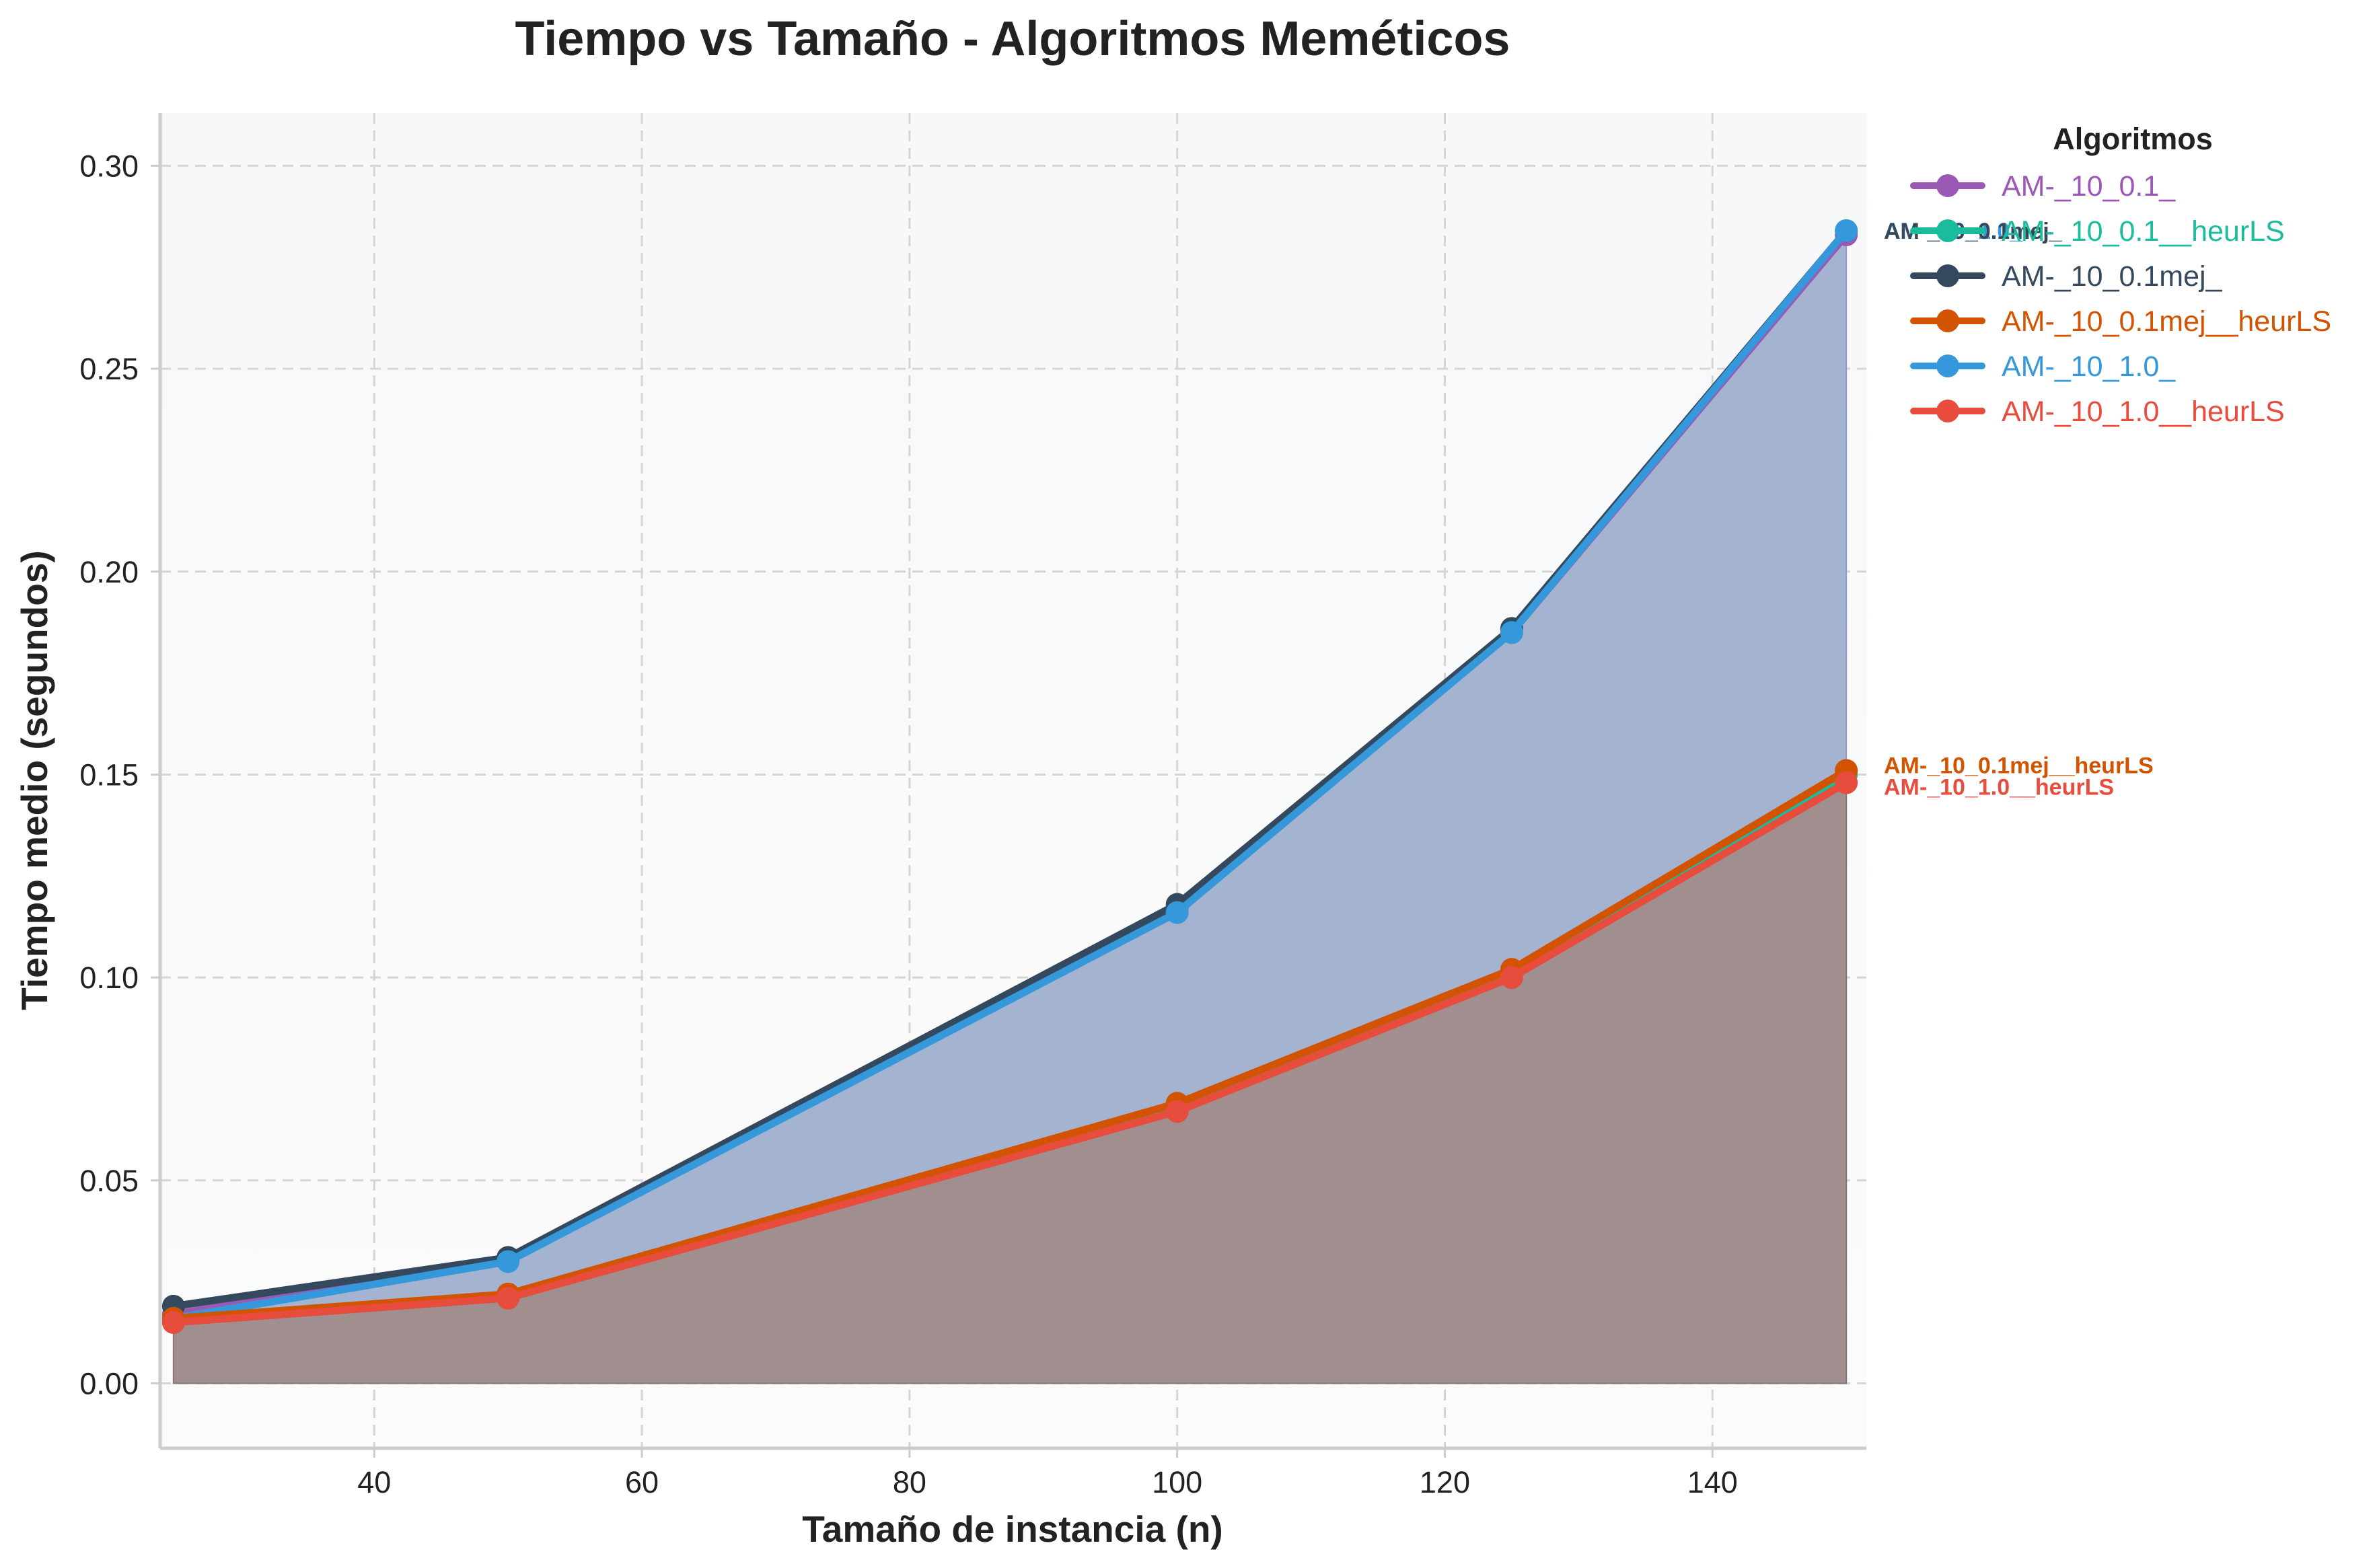 This screenshot has height=1568, width=2375. Describe the element at coordinates (109, 978) in the screenshot. I see `y-tick-label: 0.10` at that location.